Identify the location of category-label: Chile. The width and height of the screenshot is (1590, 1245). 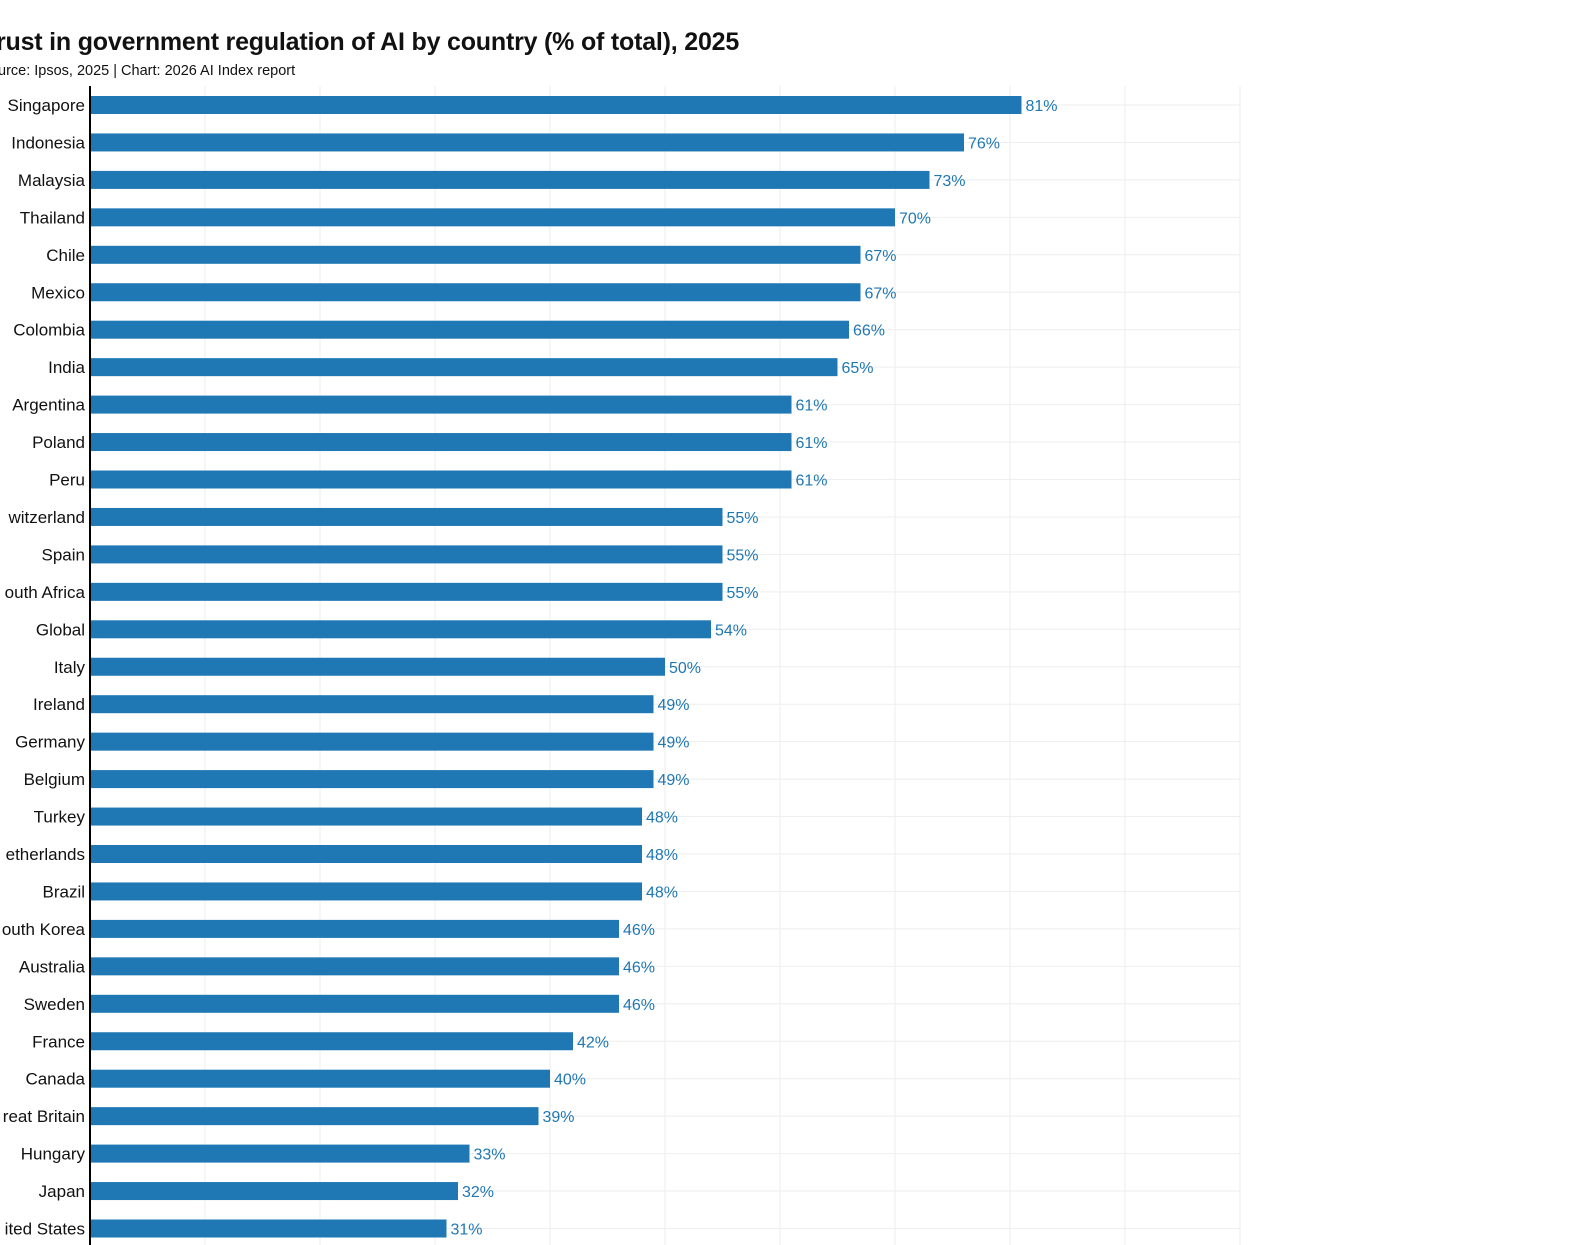
(65, 255).